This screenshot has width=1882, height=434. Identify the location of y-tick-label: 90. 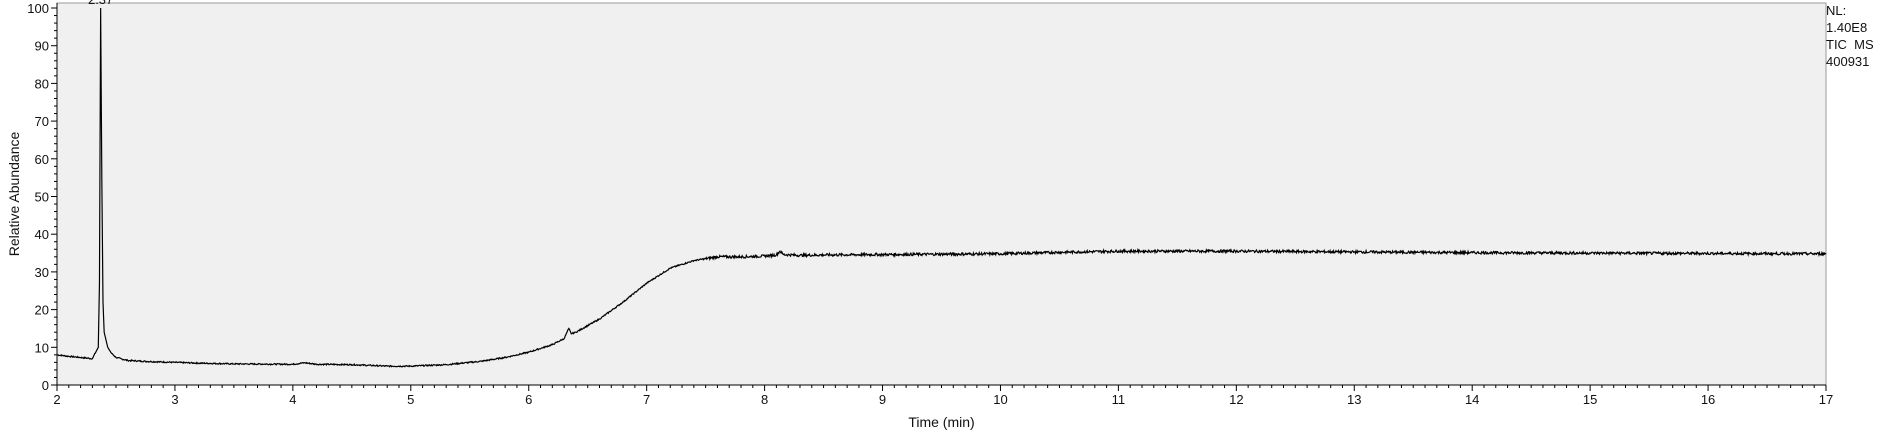
(42, 46).